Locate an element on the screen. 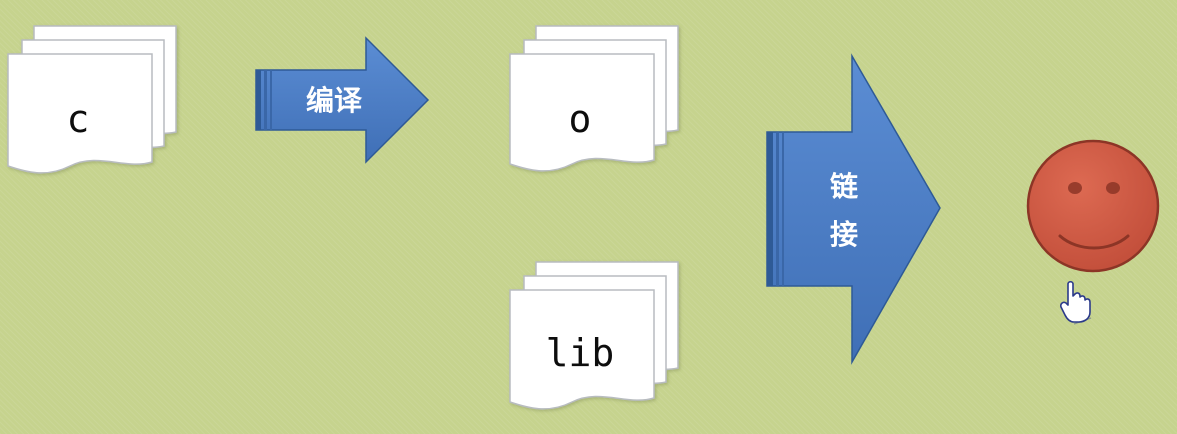 The height and width of the screenshot is (434, 1177). compile-arrow-label: 编译 is located at coordinates (334, 100).